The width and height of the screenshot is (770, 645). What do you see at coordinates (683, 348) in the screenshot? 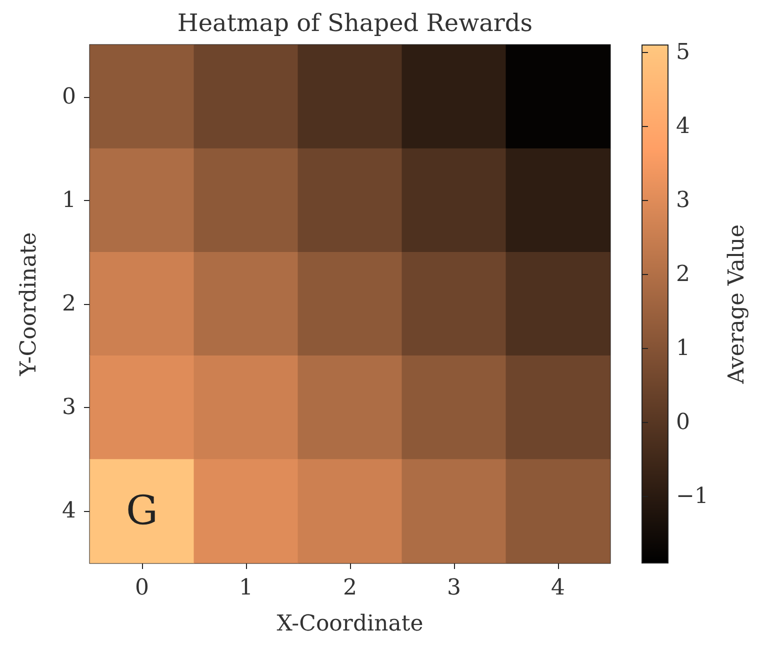
I see `color-bar-label: 1` at bounding box center [683, 348].